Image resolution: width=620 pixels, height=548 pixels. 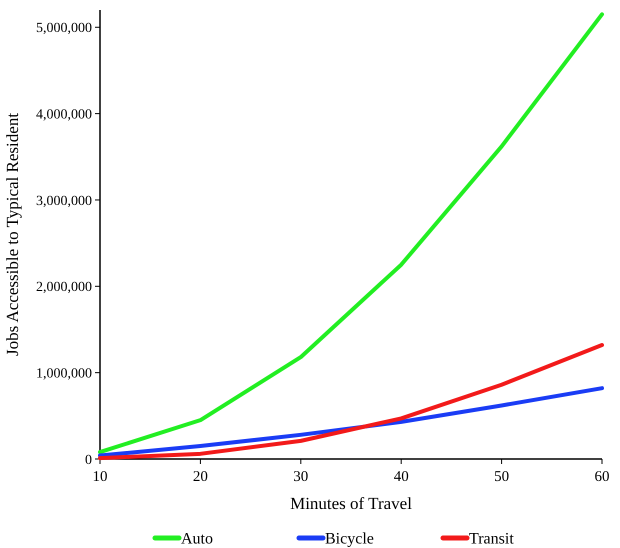 I want to click on x-tick-label: 30, so click(x=300, y=477).